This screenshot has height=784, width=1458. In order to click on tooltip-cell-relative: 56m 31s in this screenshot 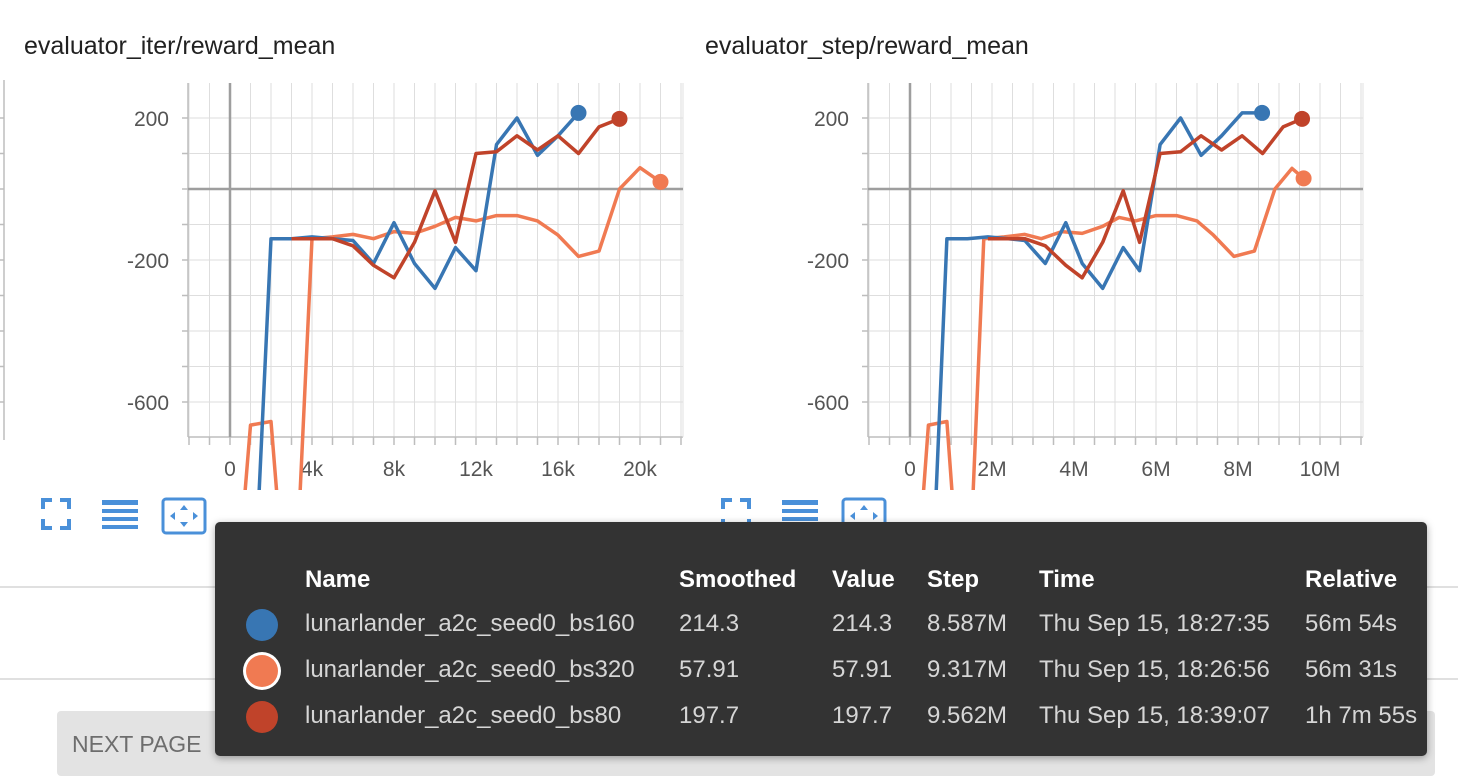, I will do `click(1351, 670)`.